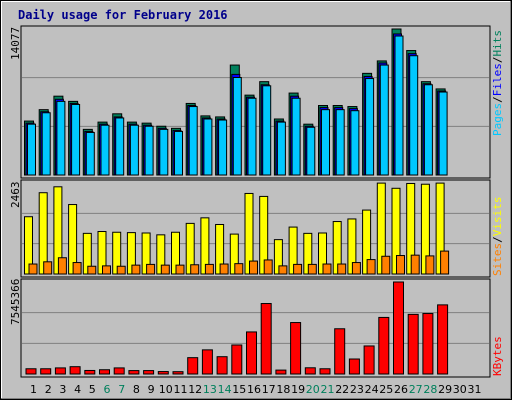 The width and height of the screenshot is (512, 400). Describe the element at coordinates (497, 356) in the screenshot. I see `kbytes-panel-legend: KBytes` at that location.